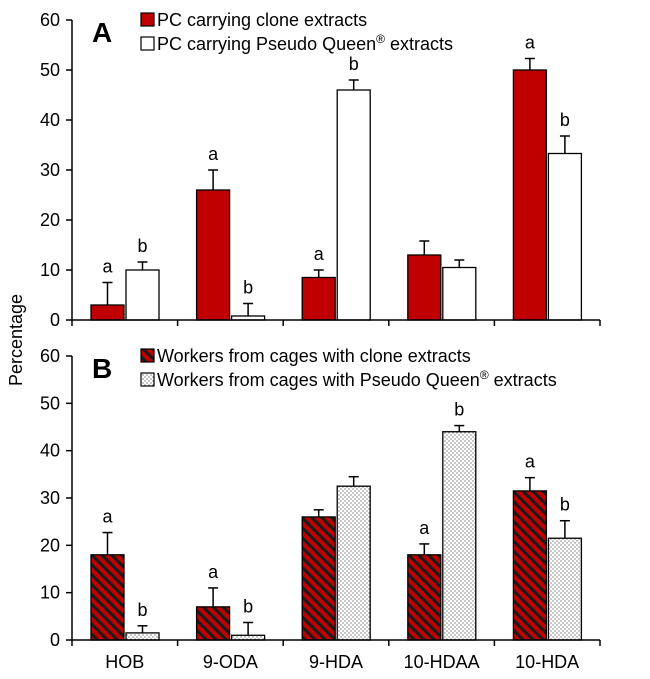 Image resolution: width=650 pixels, height=679 pixels. Describe the element at coordinates (336, 662) in the screenshot. I see `x-tick-label: 9-HDA` at that location.